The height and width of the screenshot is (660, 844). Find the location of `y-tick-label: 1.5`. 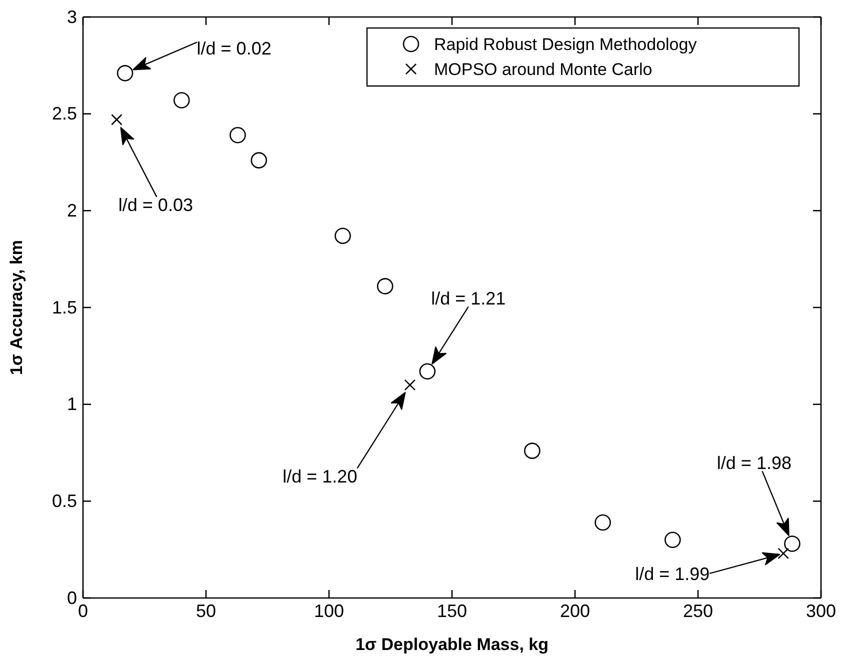

y-tick-label: 1.5 is located at coordinates (64, 307).